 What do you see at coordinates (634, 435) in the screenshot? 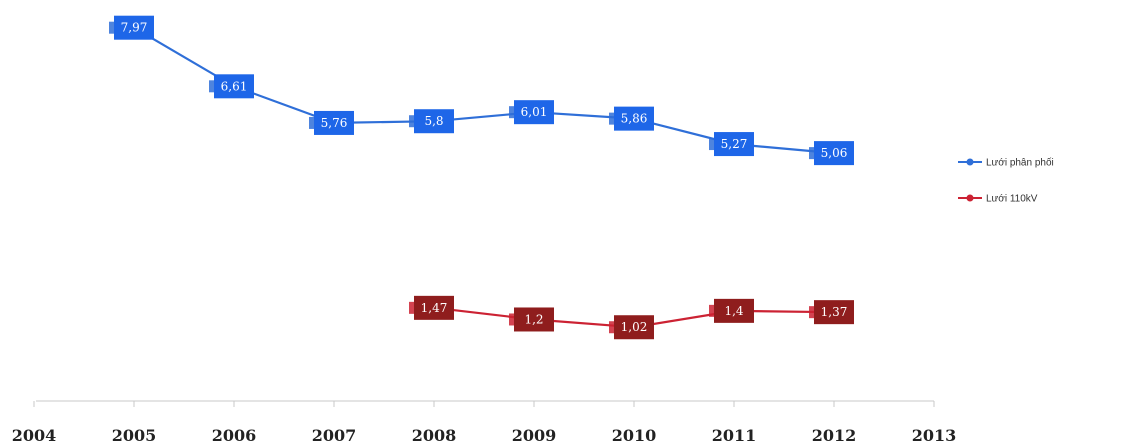
I see `x-tick-label: 2010` at bounding box center [634, 435].